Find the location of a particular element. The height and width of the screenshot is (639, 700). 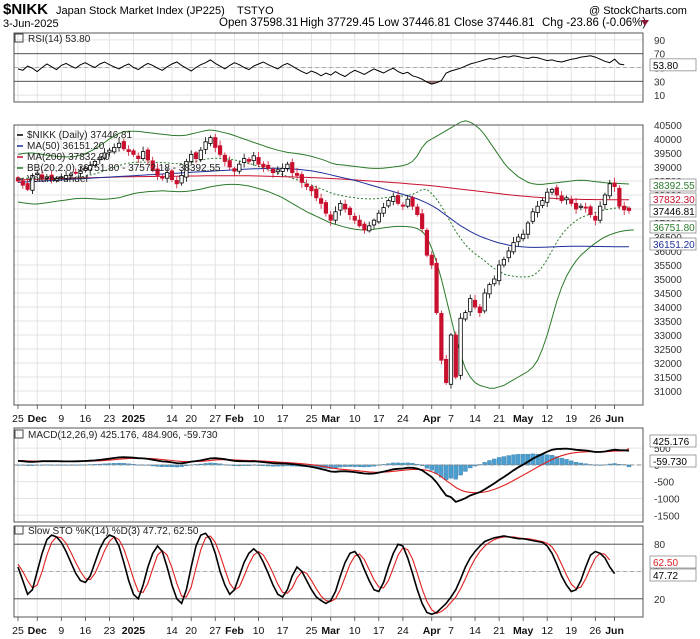

date-label: Feb is located at coordinates (234, 419).